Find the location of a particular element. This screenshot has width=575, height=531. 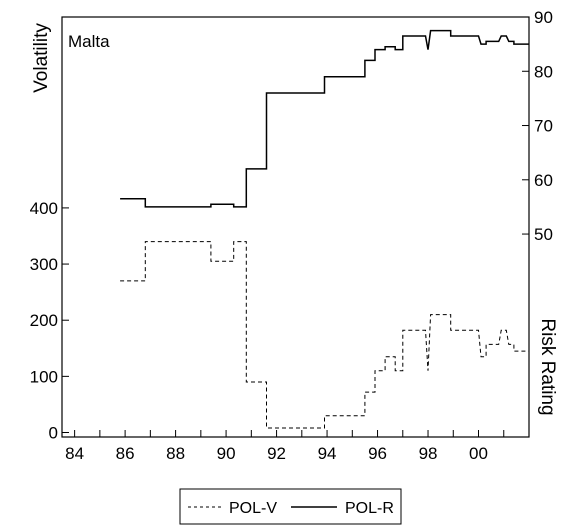

legend-box is located at coordinates (290, 506).